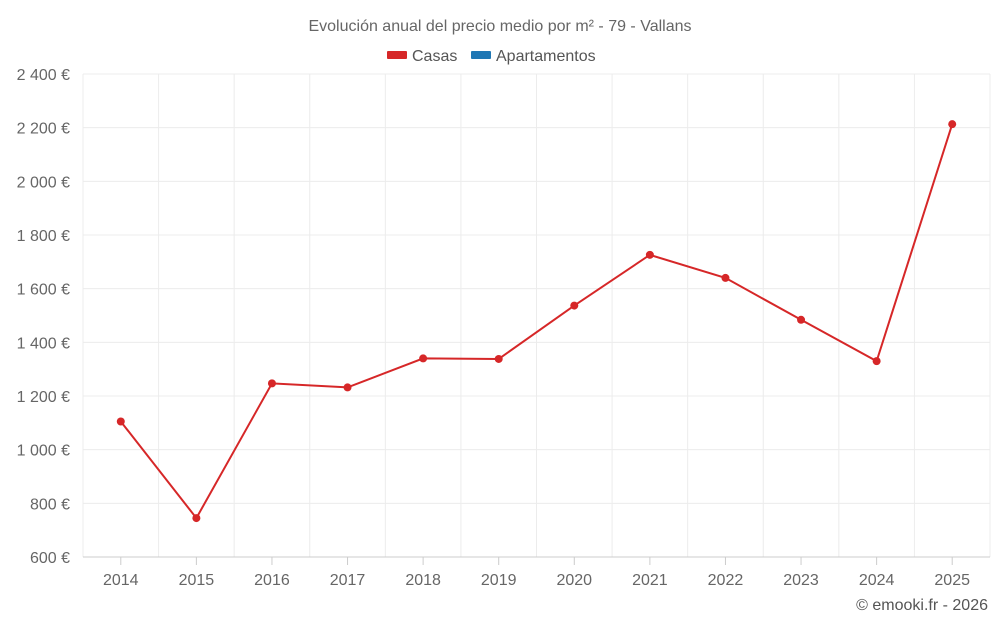 The height and width of the screenshot is (625, 1000). What do you see at coordinates (43, 75) in the screenshot?
I see `y-tick-label: 2 400 €` at bounding box center [43, 75].